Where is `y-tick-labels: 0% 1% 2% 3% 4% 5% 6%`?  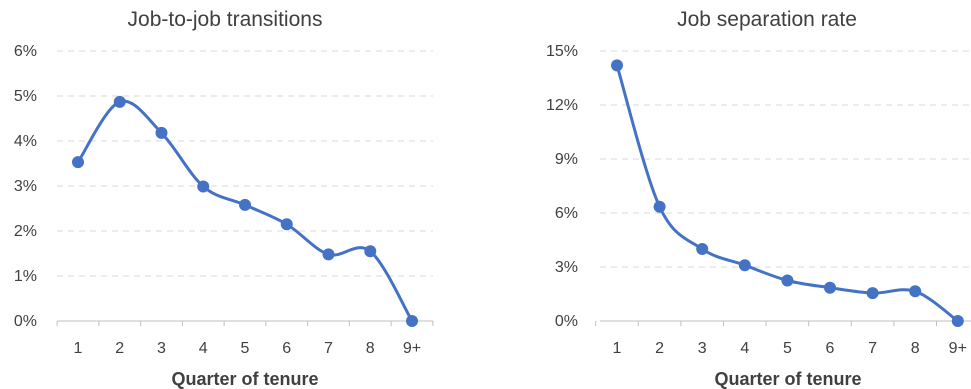 y-tick-labels: 0% 1% 2% 3% 4% 5% 6% is located at coordinates (25, 186).